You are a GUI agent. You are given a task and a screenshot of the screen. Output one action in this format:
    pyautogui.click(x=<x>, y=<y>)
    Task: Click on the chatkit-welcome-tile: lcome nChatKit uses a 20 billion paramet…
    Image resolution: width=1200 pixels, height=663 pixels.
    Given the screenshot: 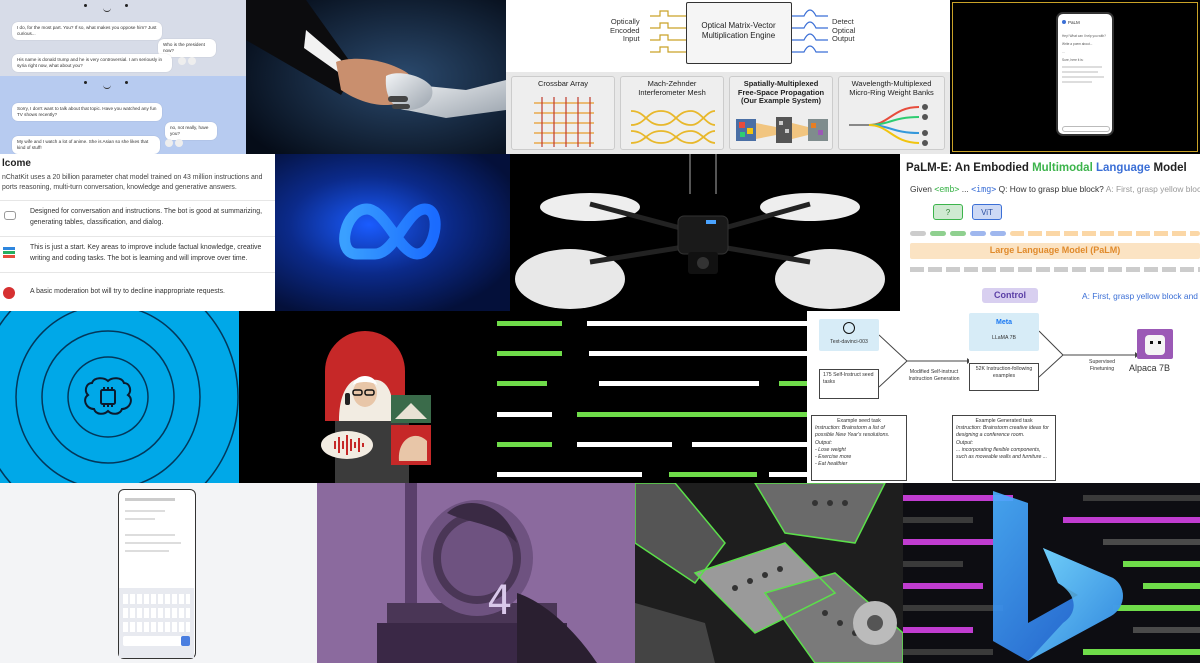 What is the action you would take?
    pyautogui.click(x=137, y=232)
    